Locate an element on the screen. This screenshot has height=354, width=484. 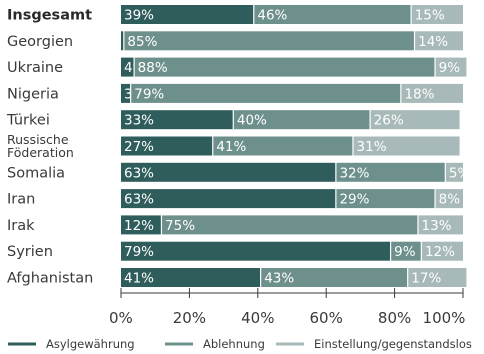
bar-nigeria-einstellung-gegenstandslos is located at coordinates (432, 93).